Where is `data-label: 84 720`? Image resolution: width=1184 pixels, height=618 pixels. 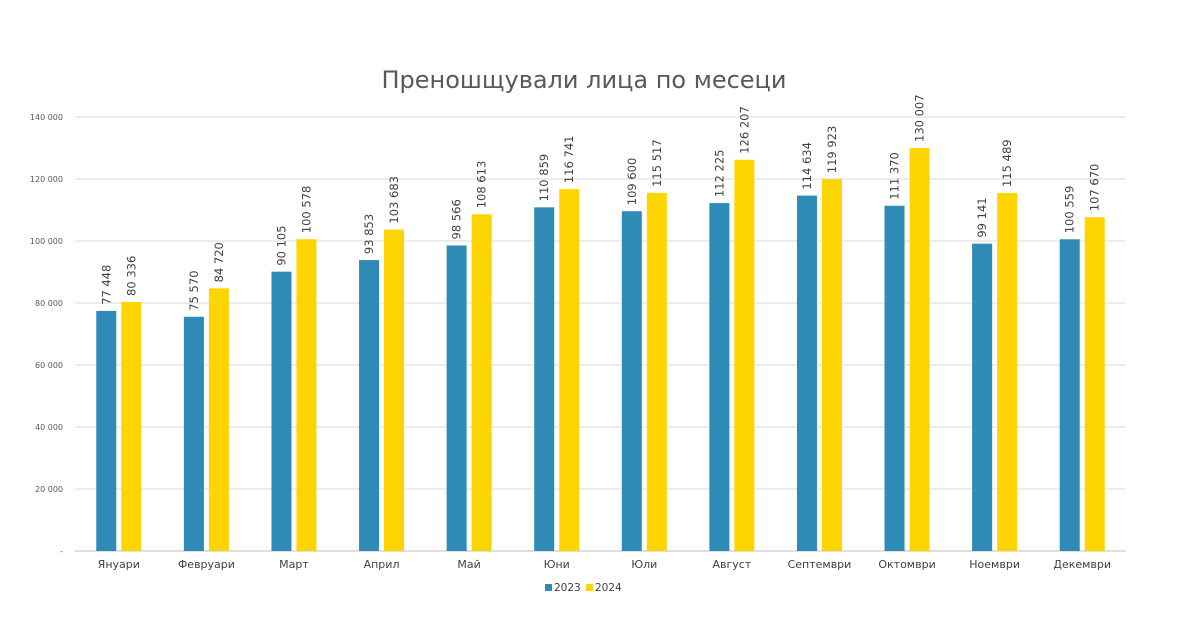 data-label: 84 720 is located at coordinates (219, 262).